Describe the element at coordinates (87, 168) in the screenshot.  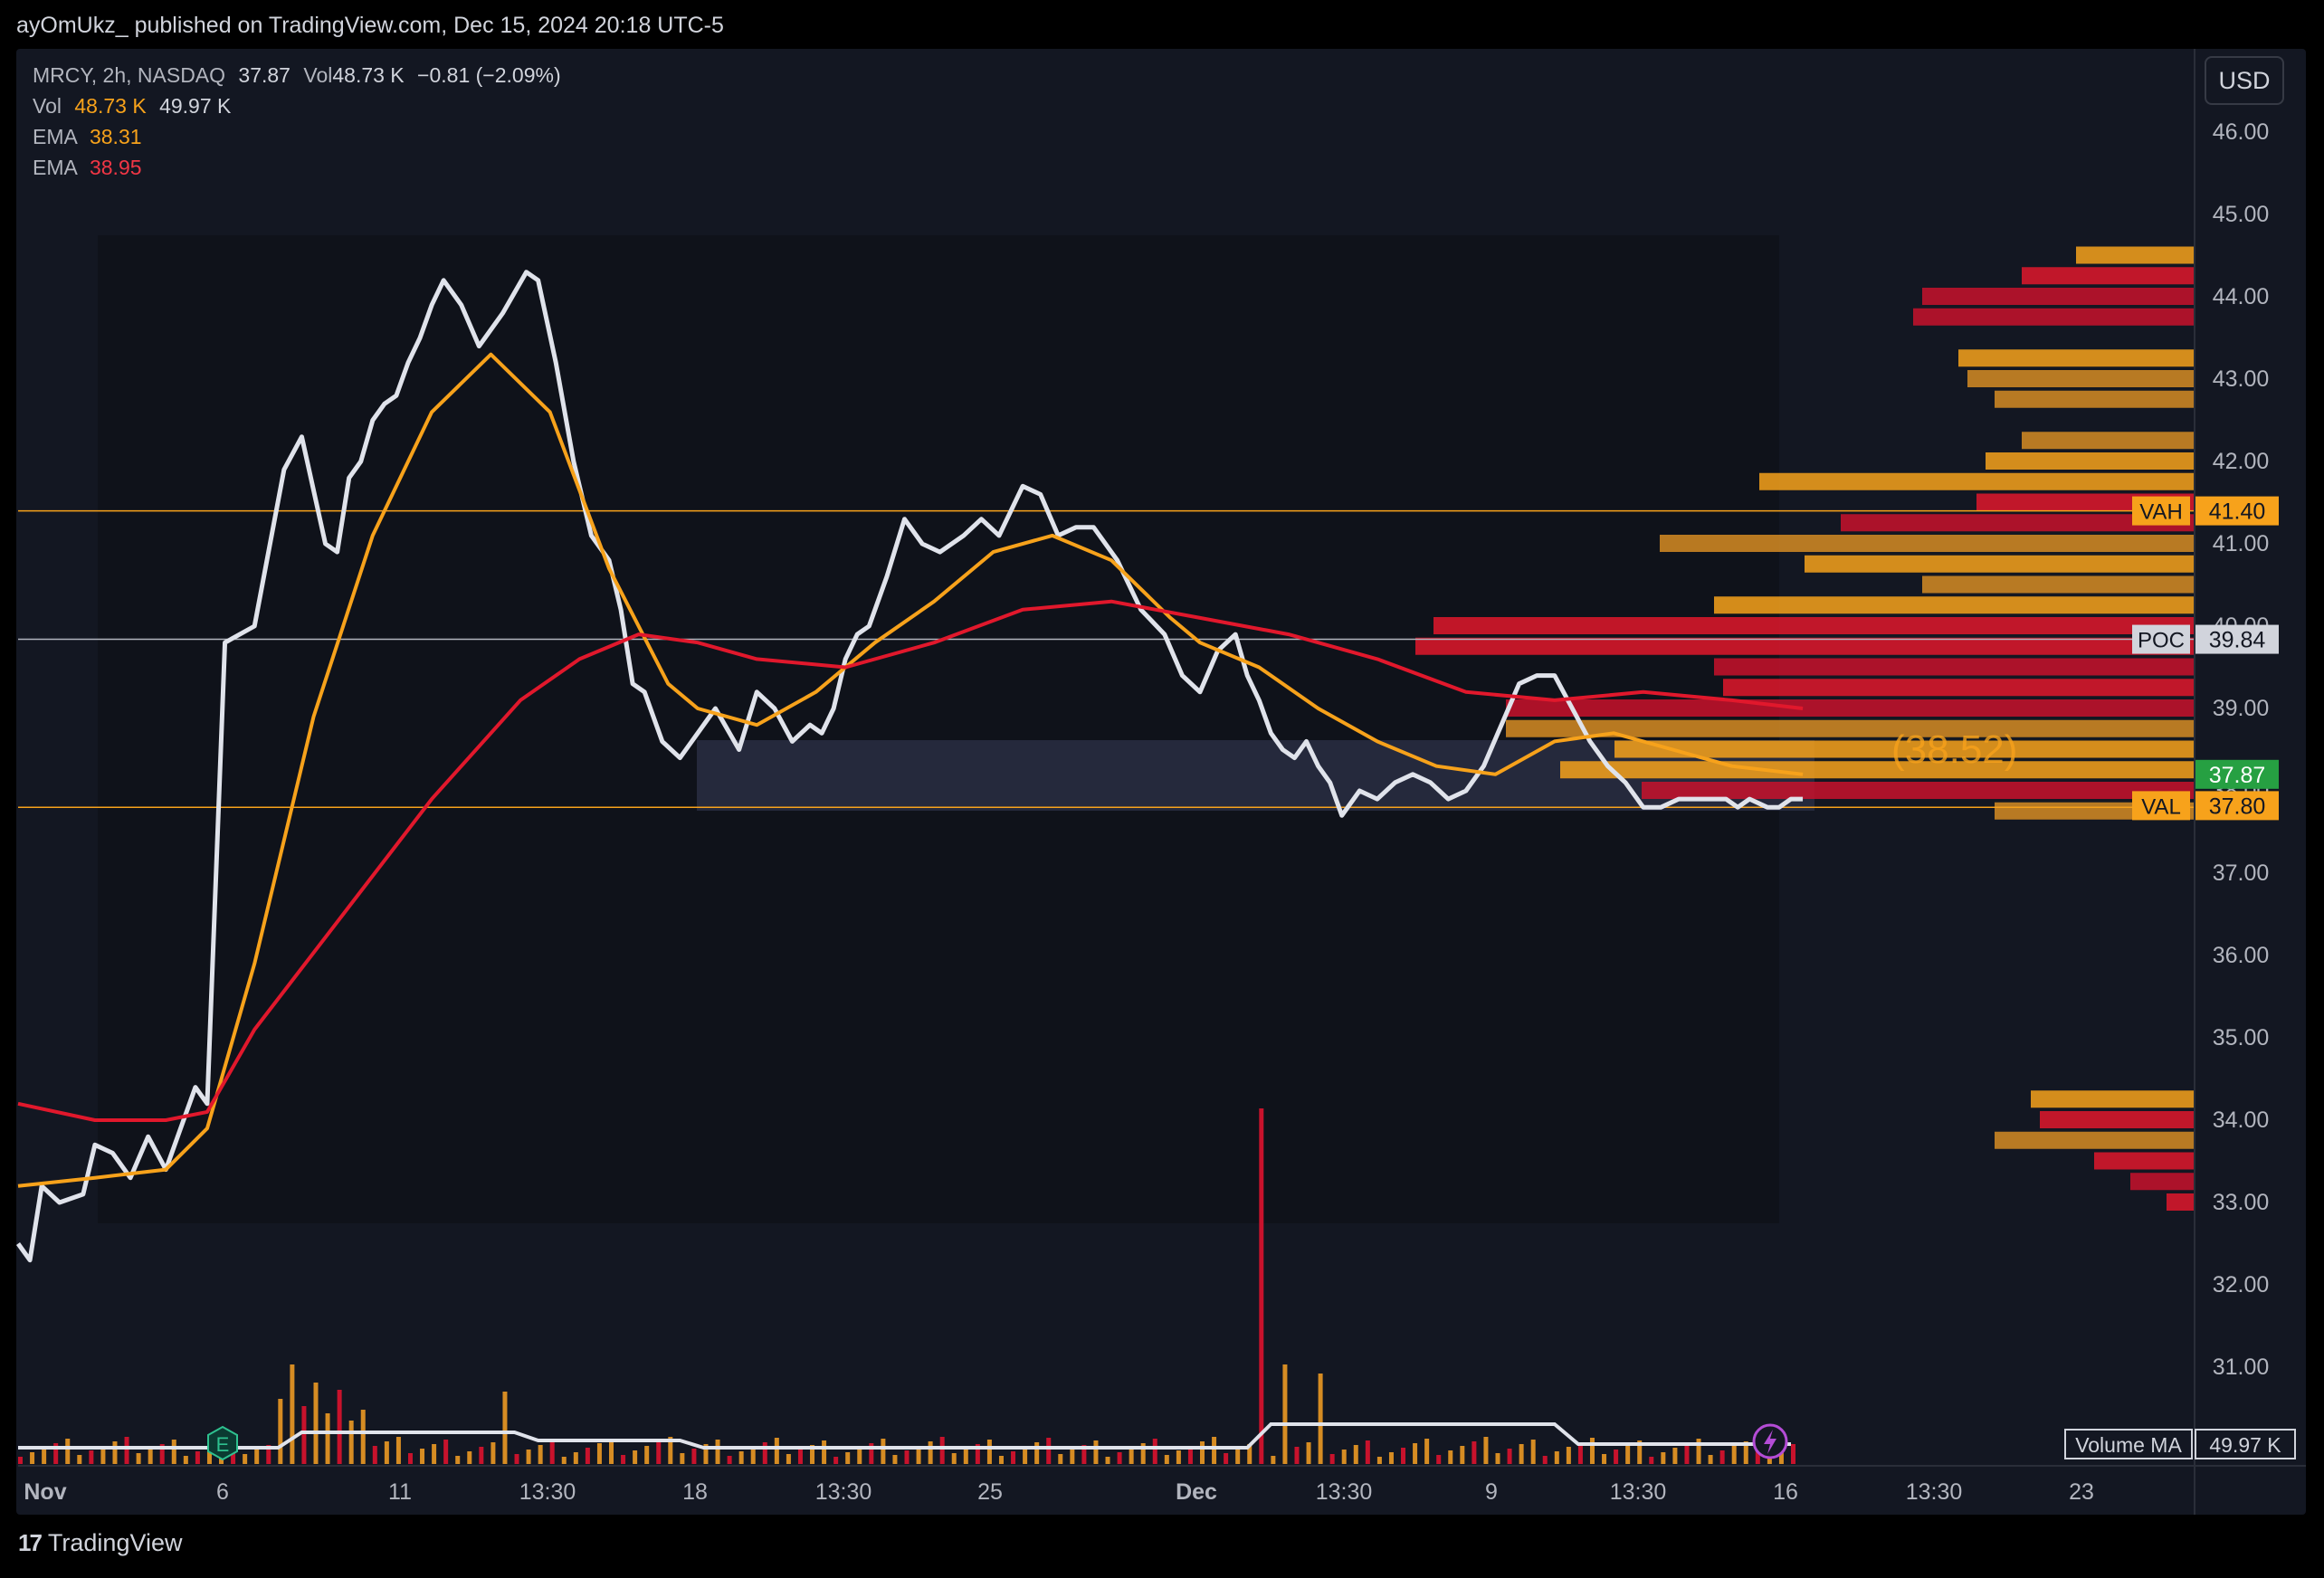
I see `legend-ema-slow-row: EMA 38.95` at that location.